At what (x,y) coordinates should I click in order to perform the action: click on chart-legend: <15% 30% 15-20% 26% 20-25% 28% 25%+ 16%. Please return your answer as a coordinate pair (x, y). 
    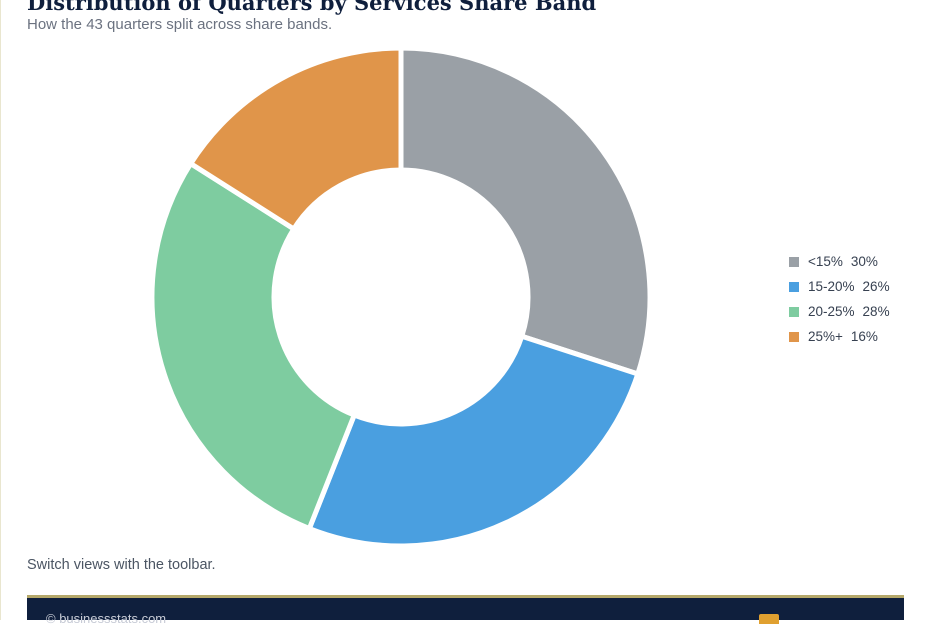
    Looking at the image, I should click on (839, 299).